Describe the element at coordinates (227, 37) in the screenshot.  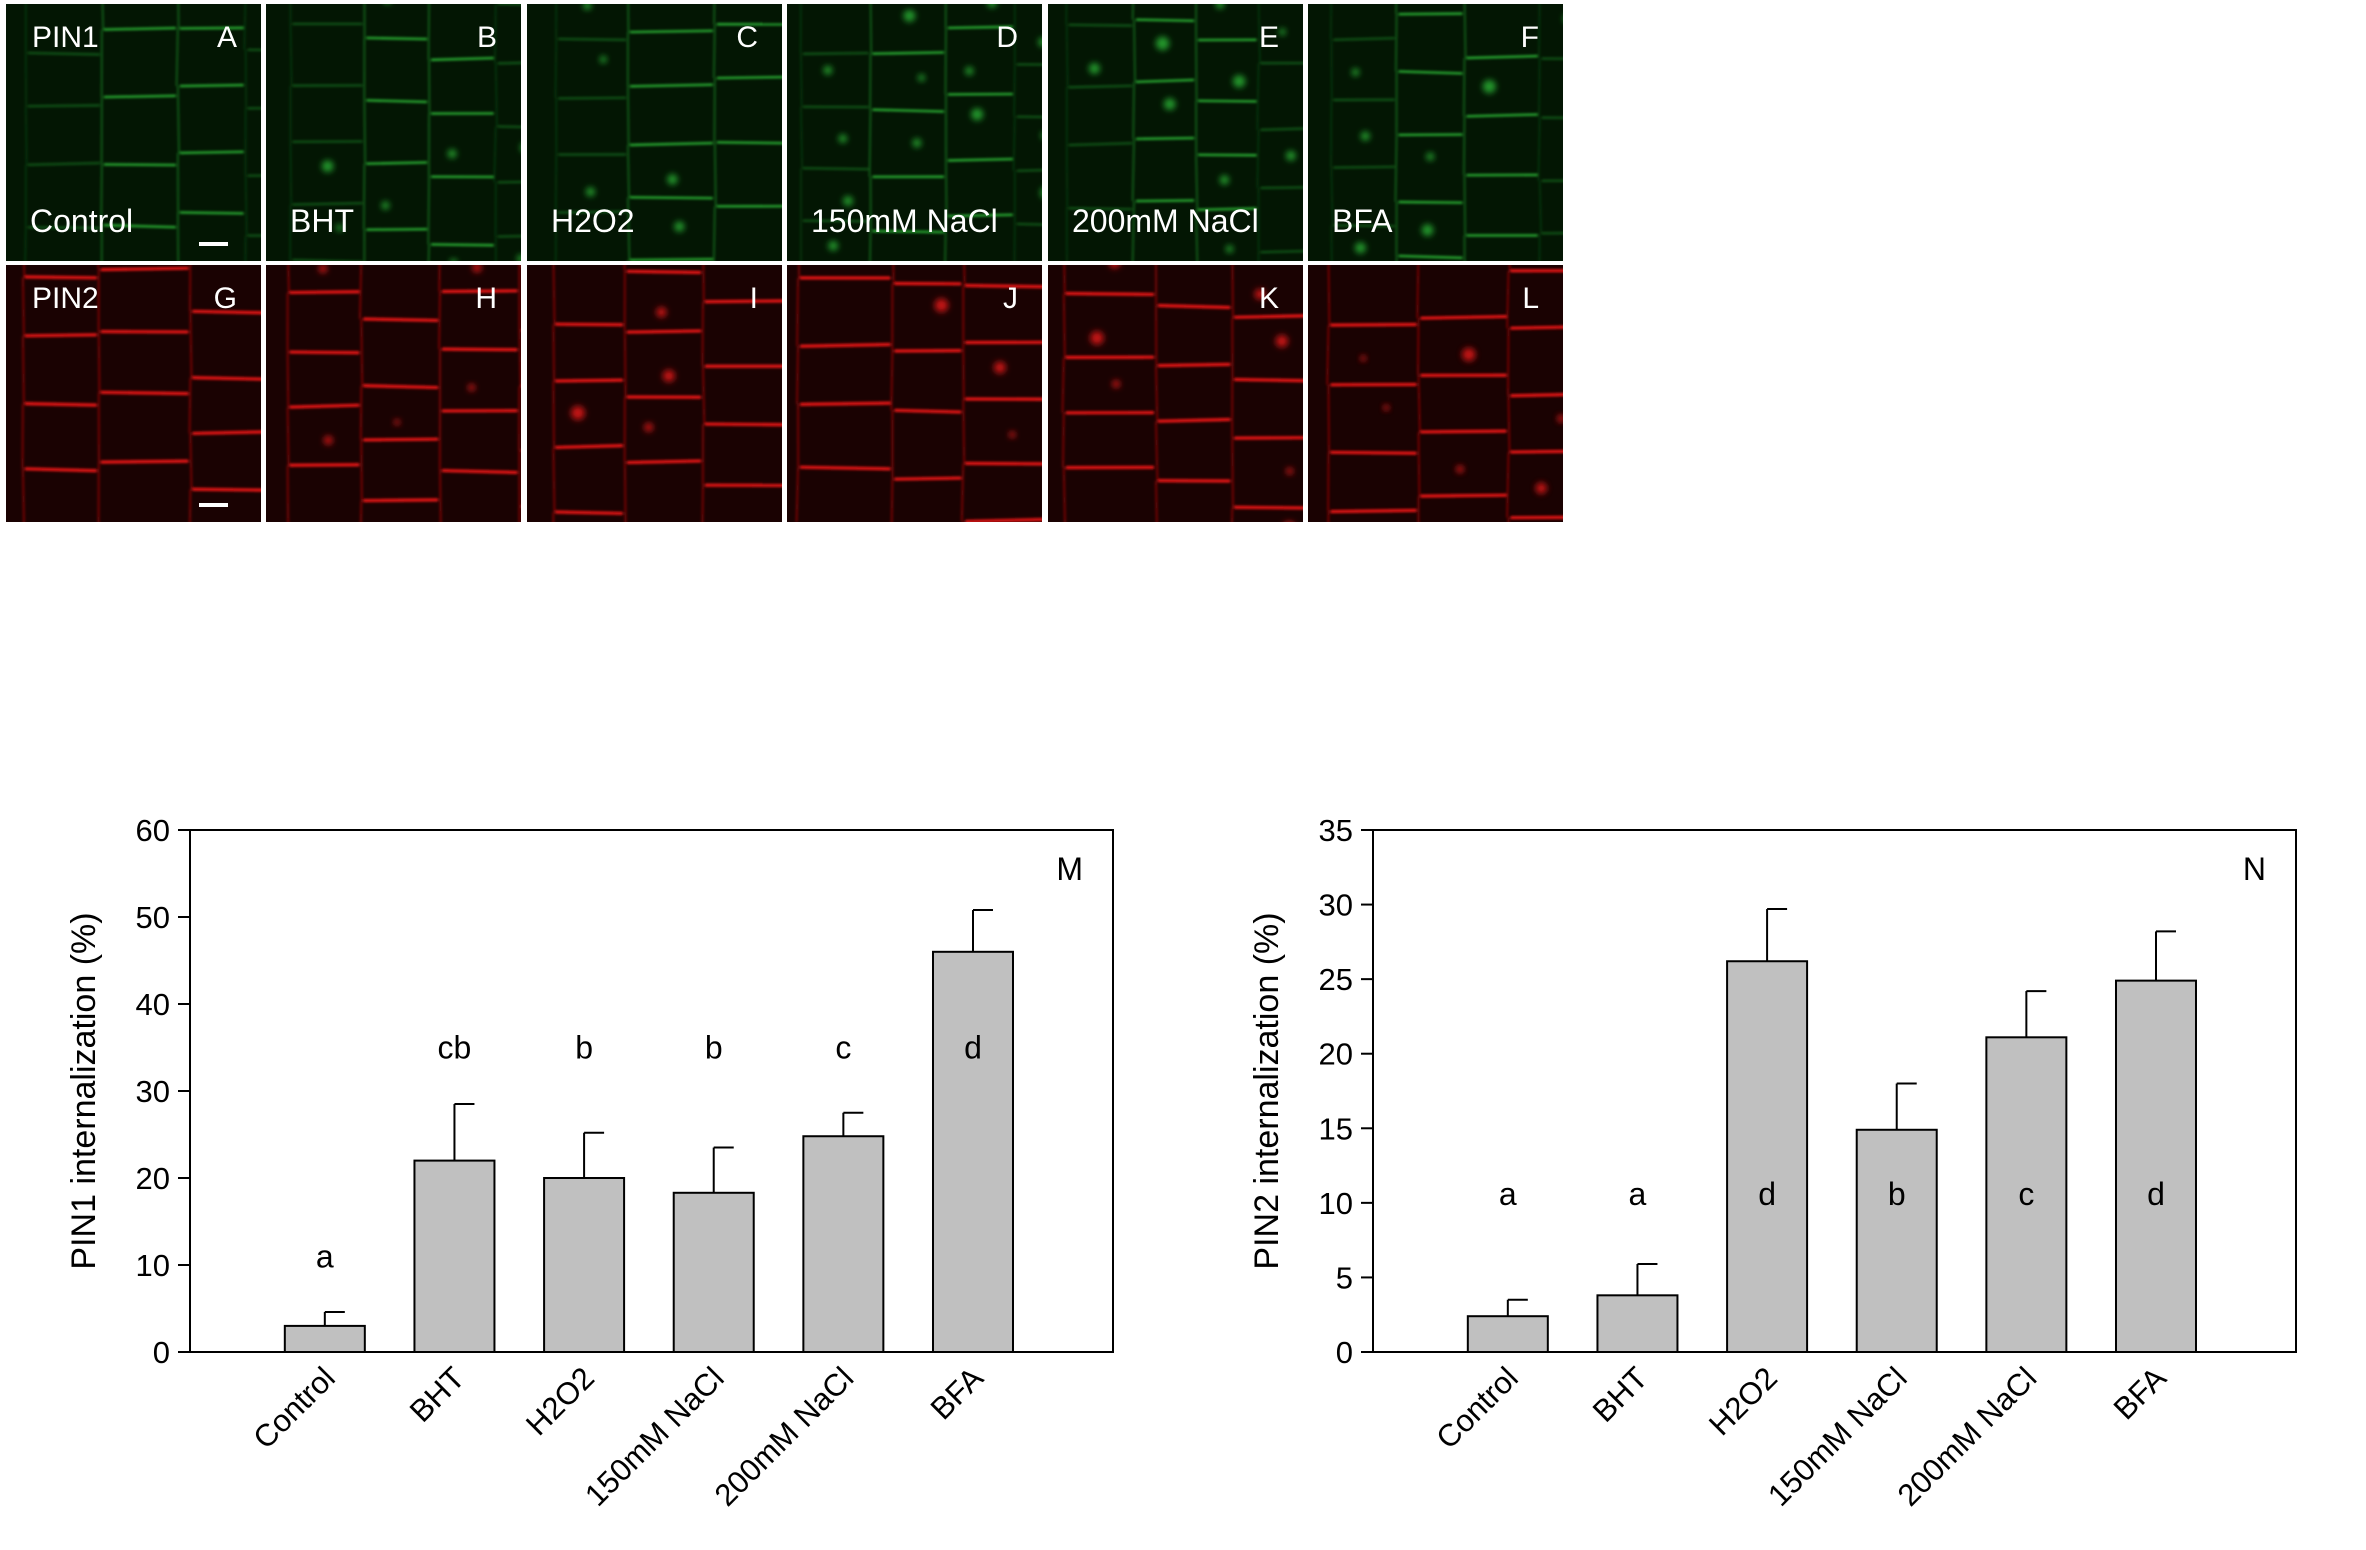
I see `panel-letter: A` at that location.